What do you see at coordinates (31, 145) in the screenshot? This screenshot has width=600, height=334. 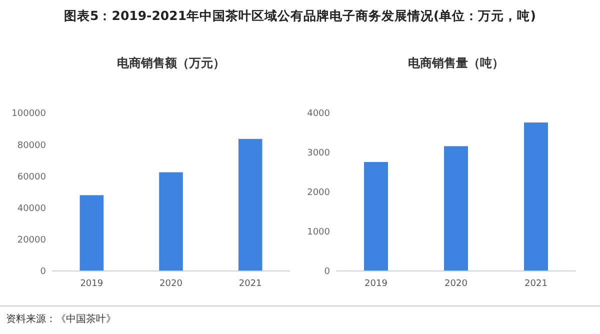 I see `y-tick-label: 80000` at bounding box center [31, 145].